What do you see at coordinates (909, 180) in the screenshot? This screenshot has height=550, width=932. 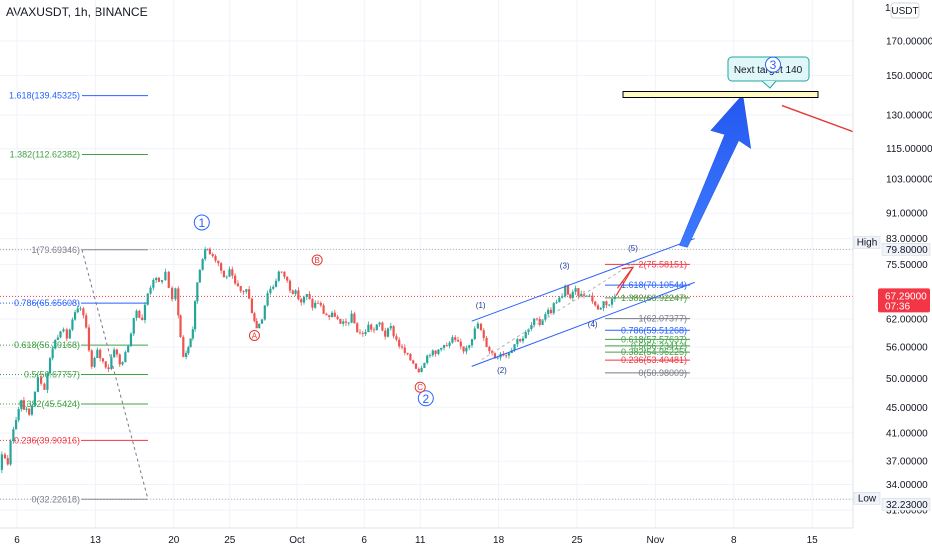 I see `price-axis-tick-label: 103.00000` at bounding box center [909, 180].